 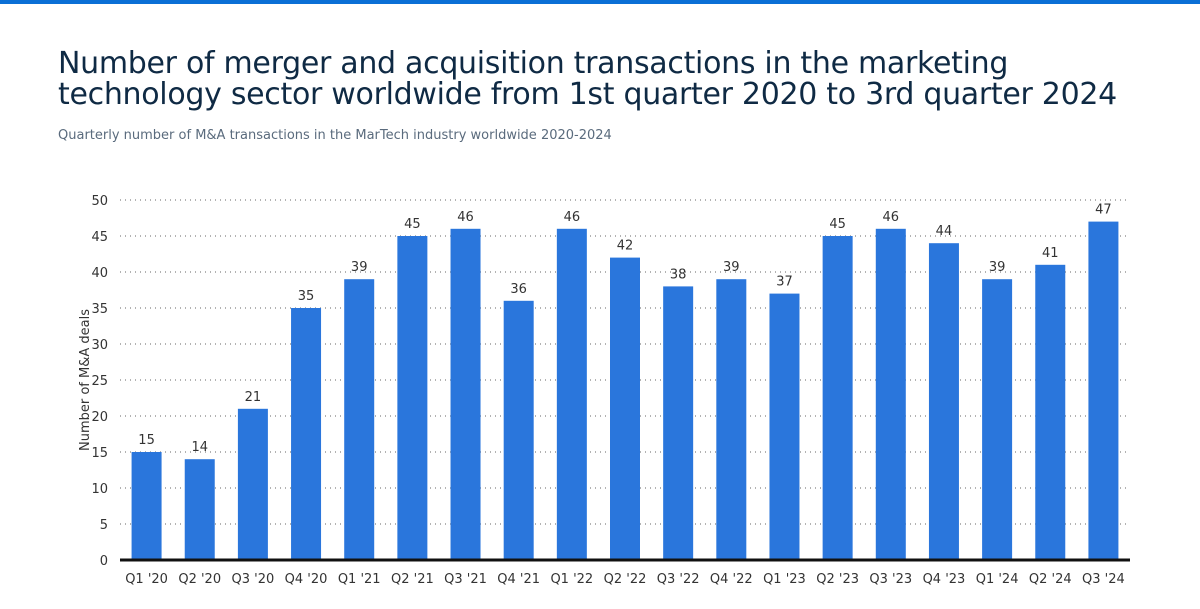 I want to click on y-tick-label: 45, so click(x=99, y=237).